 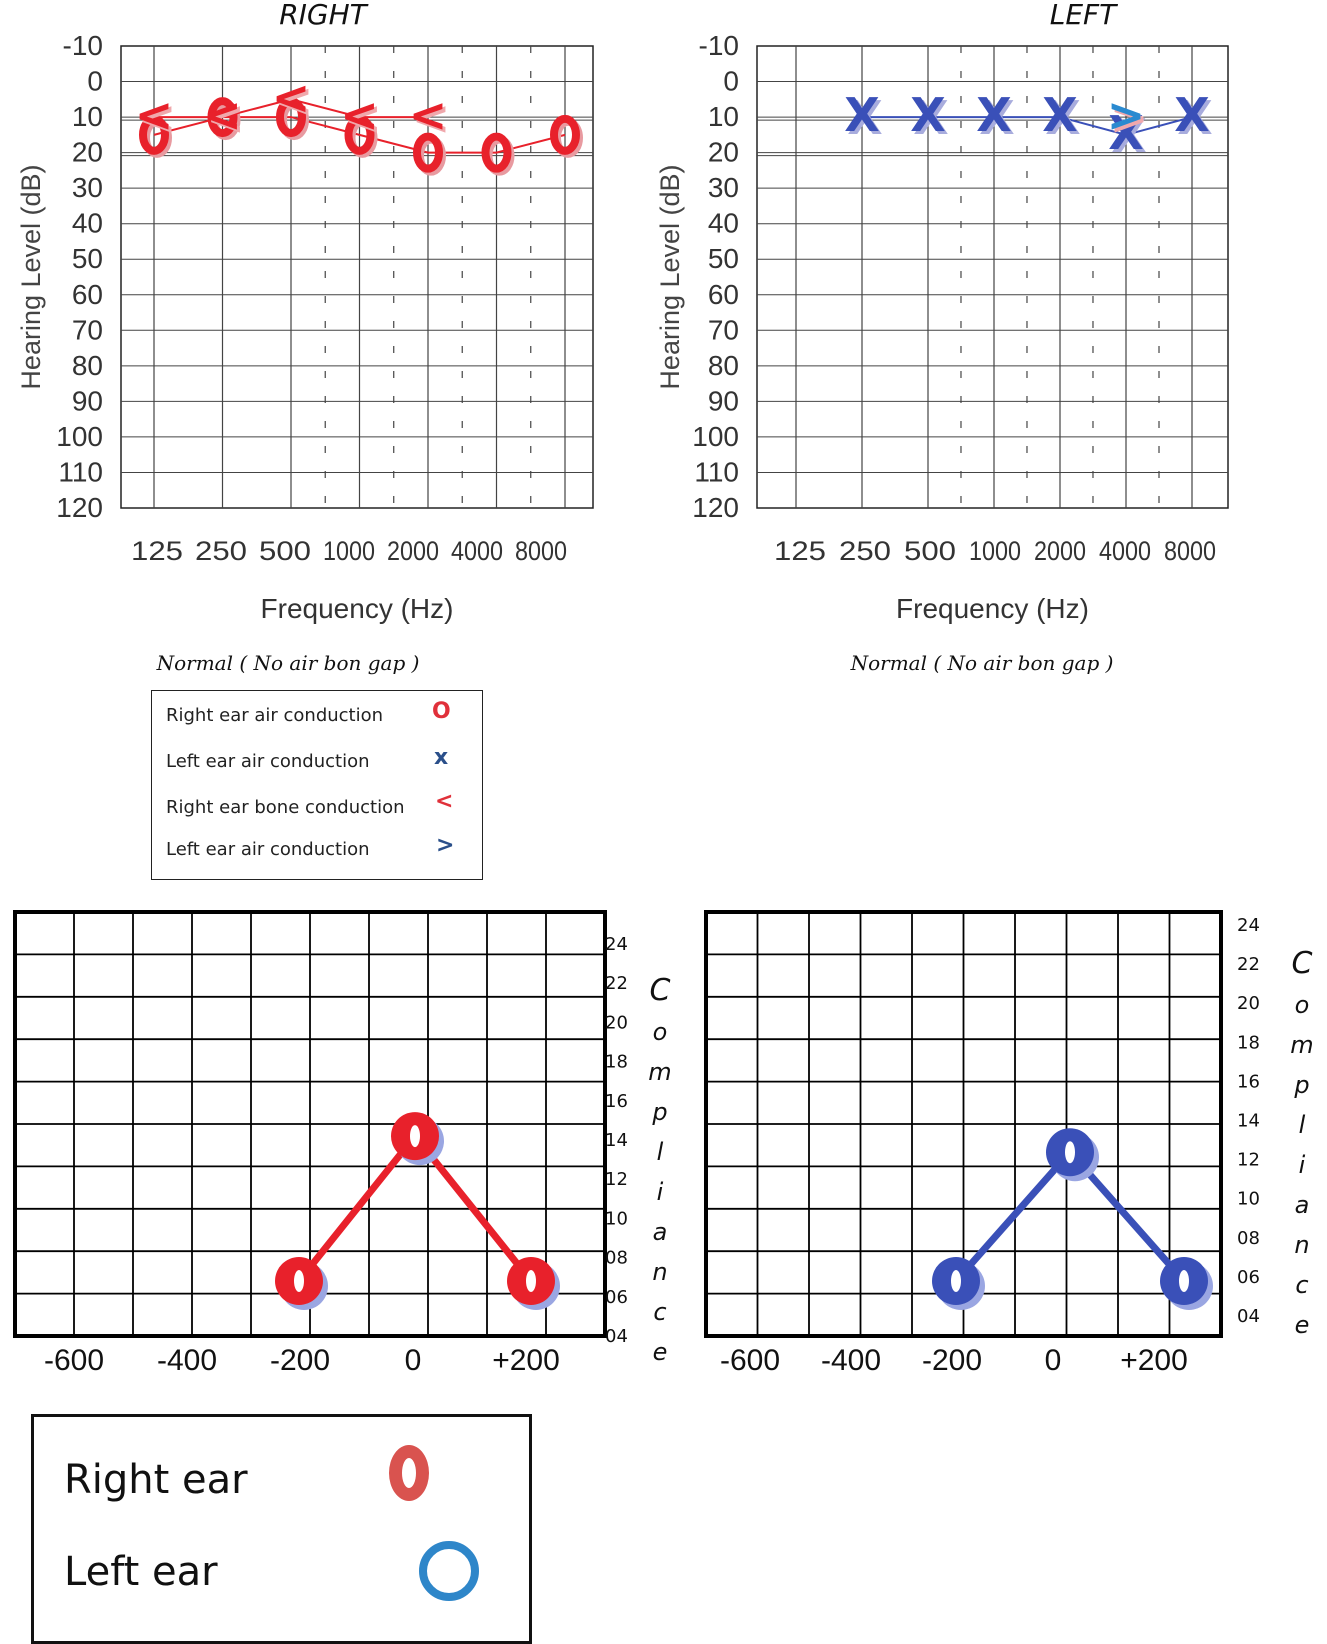 I want to click on tympanogram-legend: Right ear Left ear, so click(x=281, y=1529).